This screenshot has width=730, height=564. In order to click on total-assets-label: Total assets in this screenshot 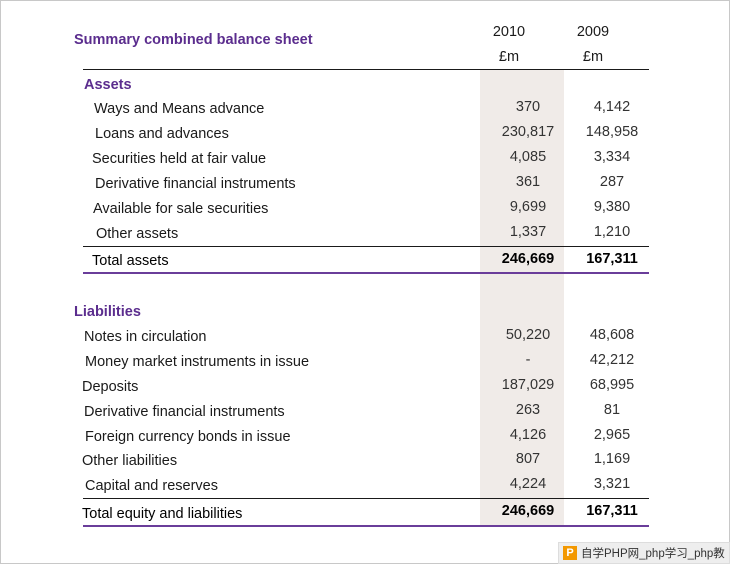, I will do `click(130, 261)`.